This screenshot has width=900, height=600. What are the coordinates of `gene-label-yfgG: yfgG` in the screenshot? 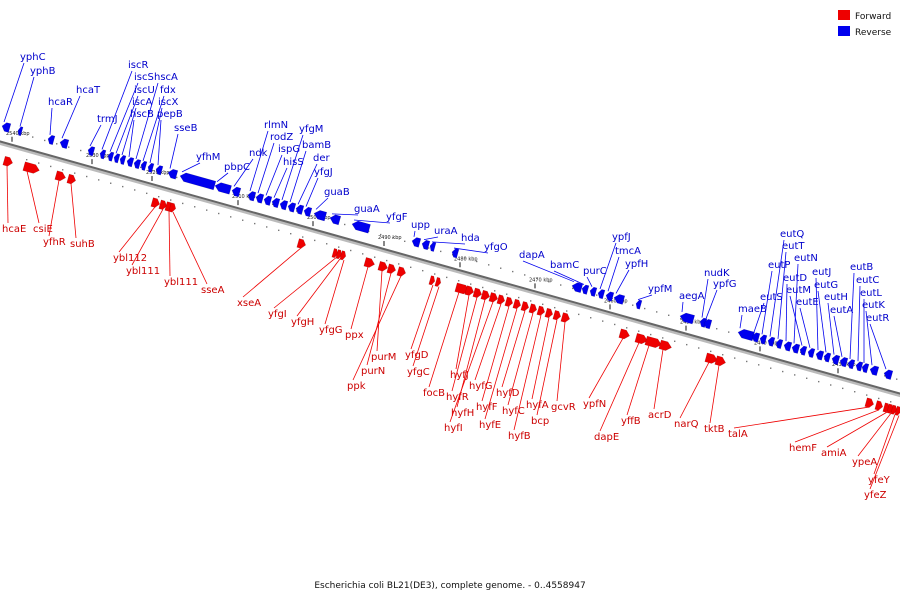 It's located at (331, 330).